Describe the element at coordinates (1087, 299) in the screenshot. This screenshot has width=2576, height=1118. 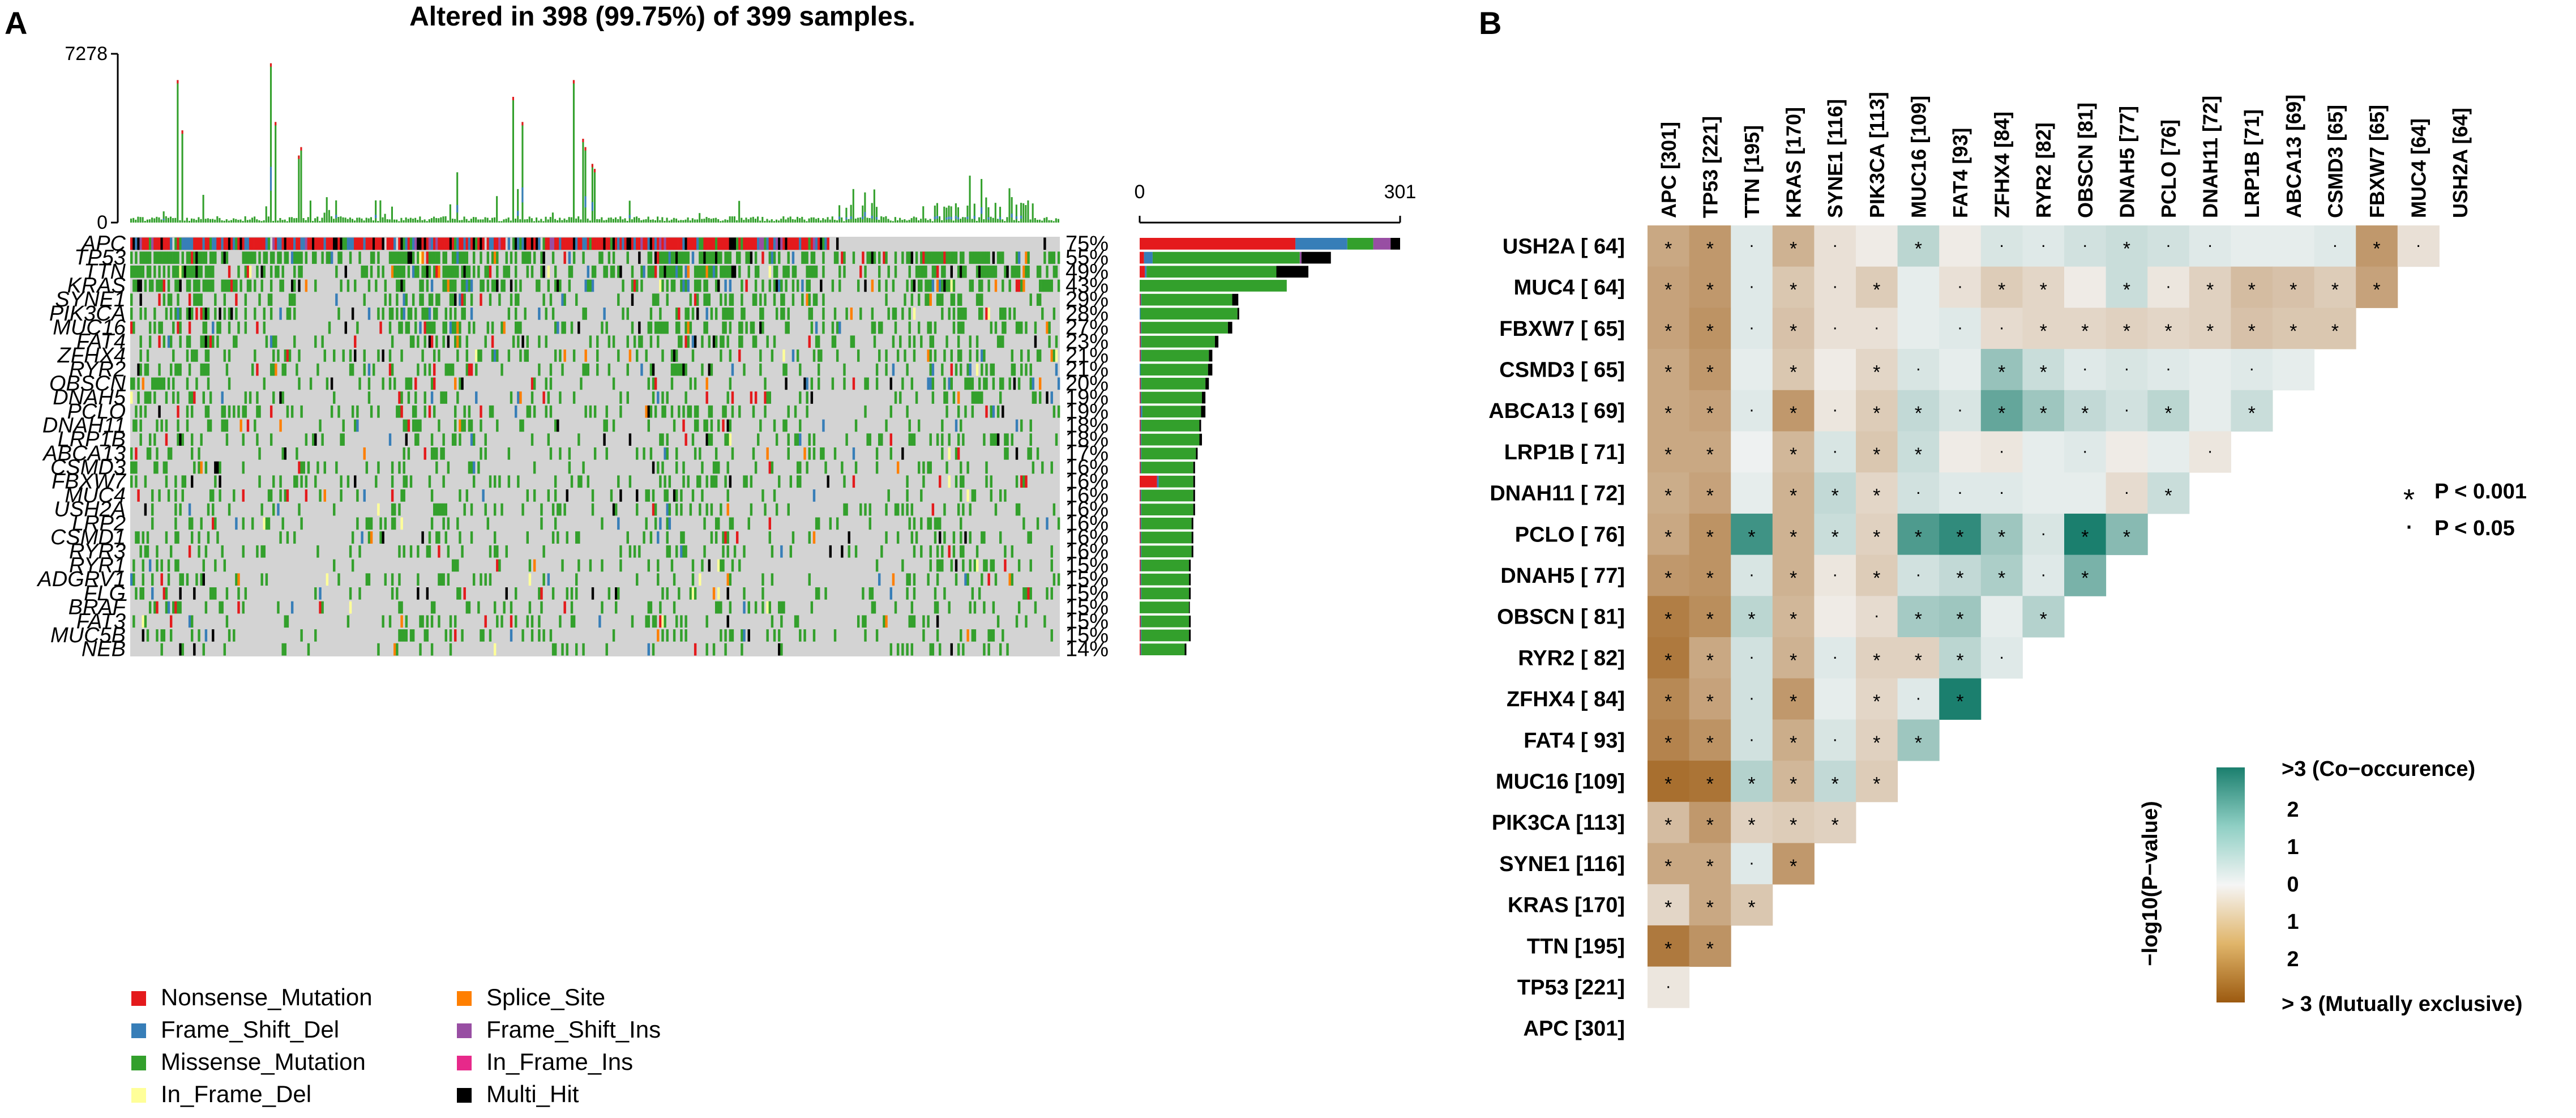
I see `percent-label: 29%` at that location.